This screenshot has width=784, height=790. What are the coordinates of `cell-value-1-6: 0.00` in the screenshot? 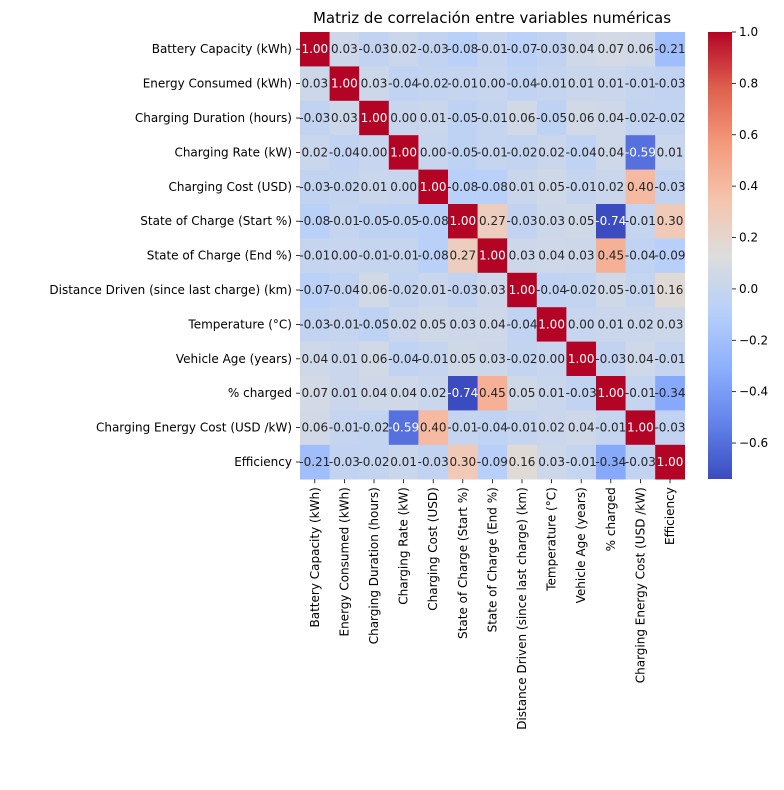 It's located at (492, 84).